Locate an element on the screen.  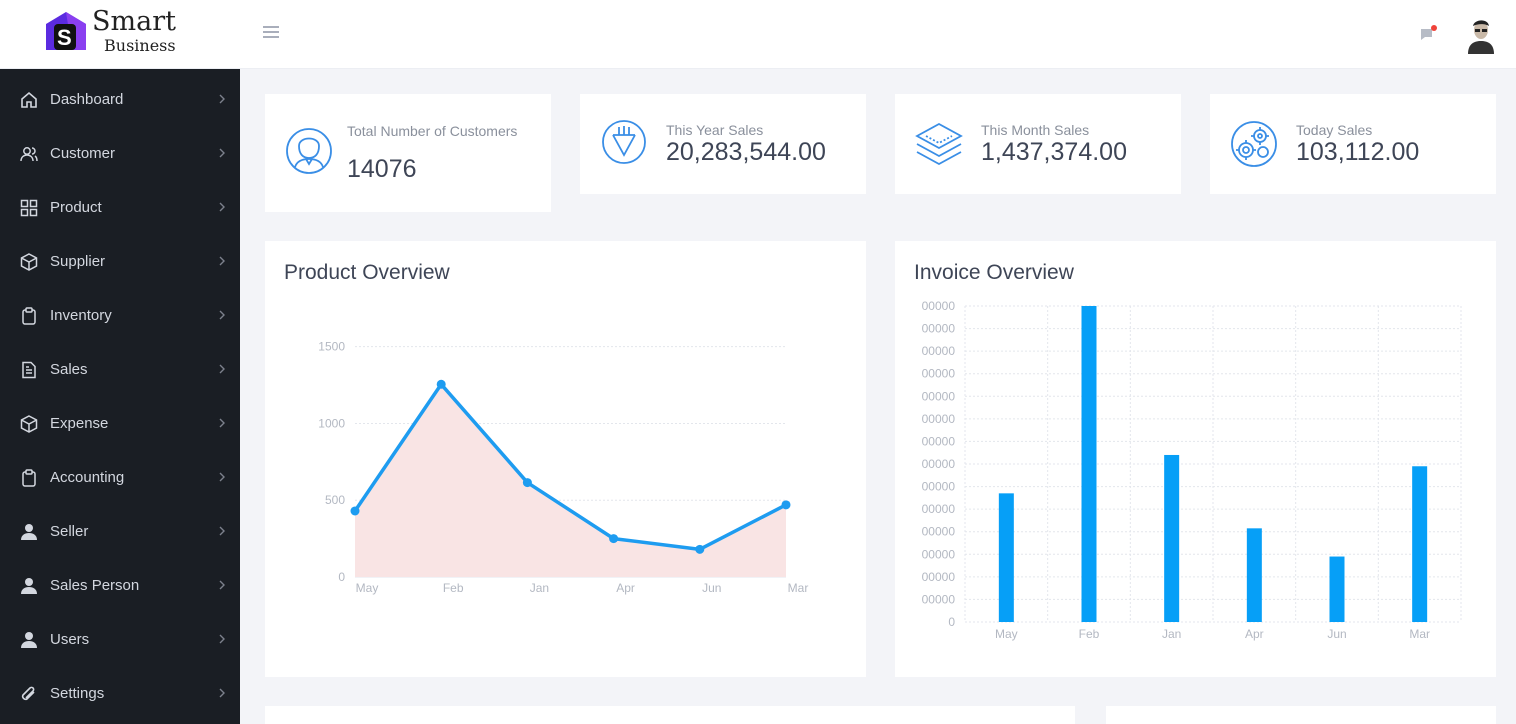
stat-value: 103,112.00 is located at coordinates (1358, 152).